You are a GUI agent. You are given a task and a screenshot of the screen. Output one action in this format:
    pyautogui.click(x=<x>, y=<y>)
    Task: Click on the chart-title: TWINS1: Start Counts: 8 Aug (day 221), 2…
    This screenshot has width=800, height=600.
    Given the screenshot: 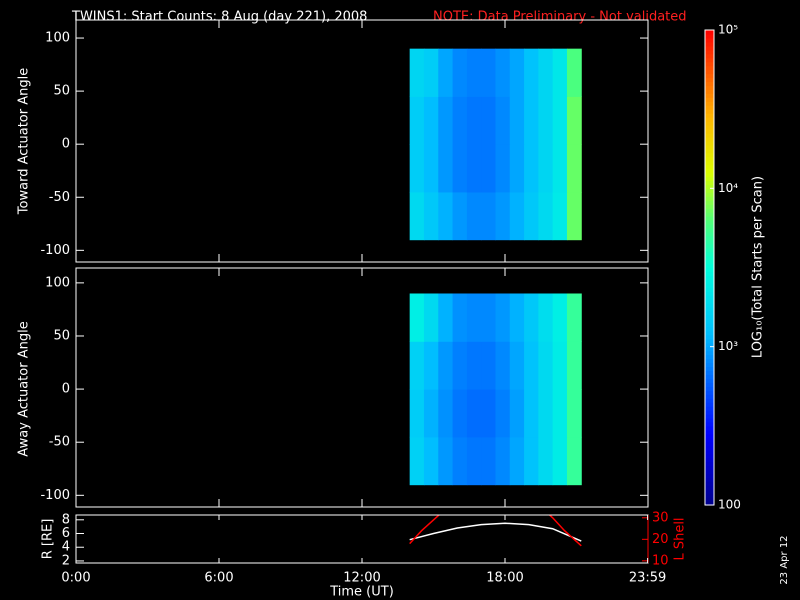 What is the action you would take?
    pyautogui.click(x=219, y=17)
    